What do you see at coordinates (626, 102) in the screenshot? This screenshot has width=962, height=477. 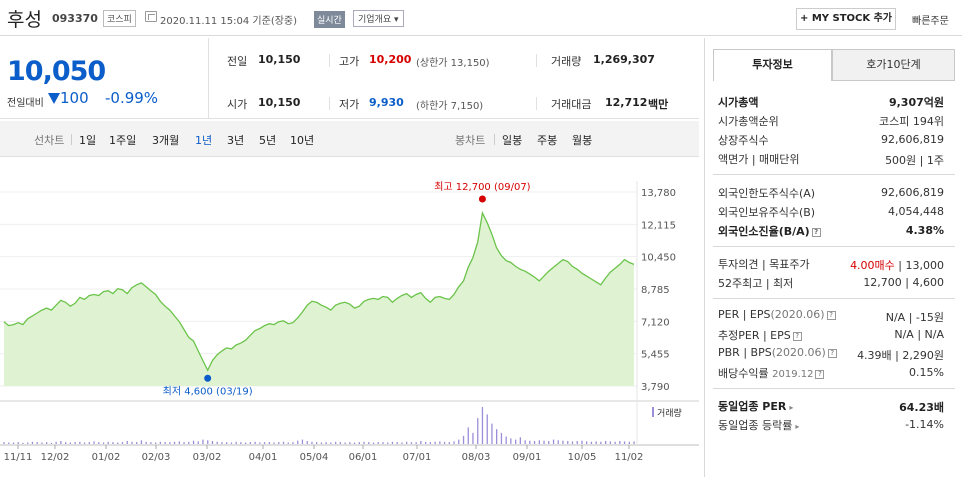 I see `amount-value: 12,712` at bounding box center [626, 102].